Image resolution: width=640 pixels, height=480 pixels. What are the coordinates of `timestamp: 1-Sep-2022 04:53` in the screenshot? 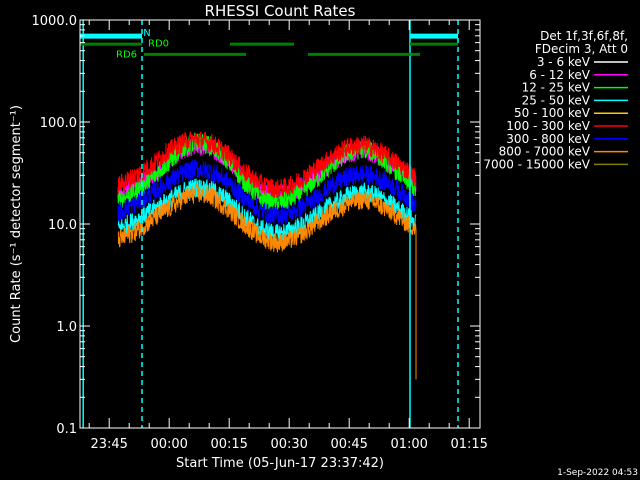 It's located at (597, 473).